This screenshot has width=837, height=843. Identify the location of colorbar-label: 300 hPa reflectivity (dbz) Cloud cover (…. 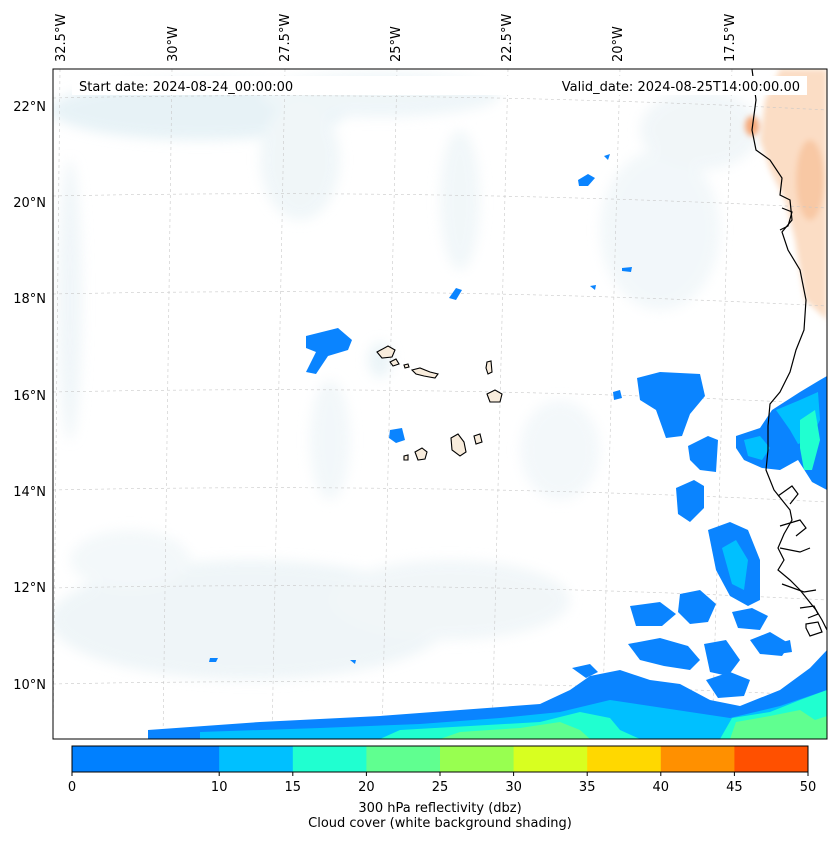
(440, 816).